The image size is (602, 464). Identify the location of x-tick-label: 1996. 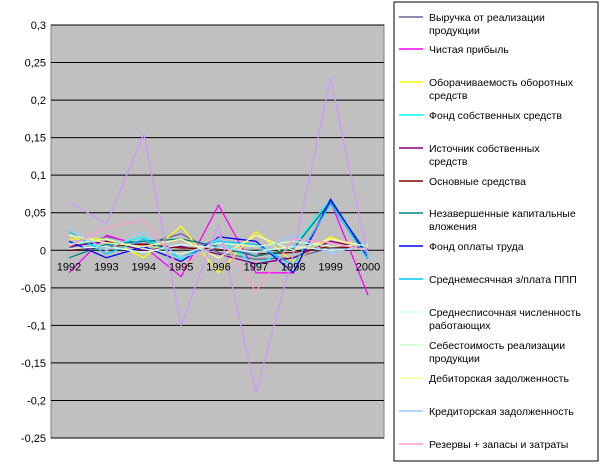
(218, 267).